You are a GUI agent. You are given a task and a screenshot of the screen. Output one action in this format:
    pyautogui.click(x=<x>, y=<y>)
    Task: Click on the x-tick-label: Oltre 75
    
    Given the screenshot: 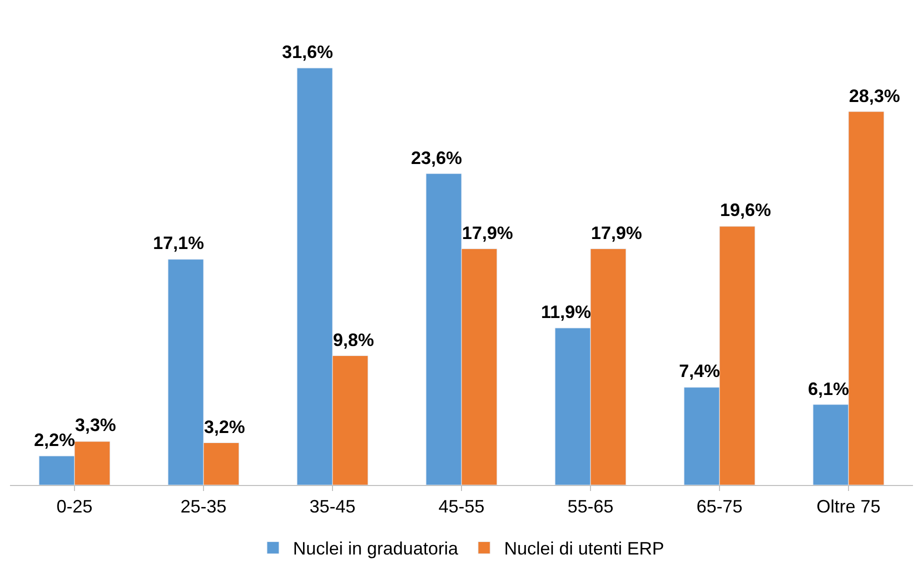 What is the action you would take?
    pyautogui.click(x=848, y=506)
    